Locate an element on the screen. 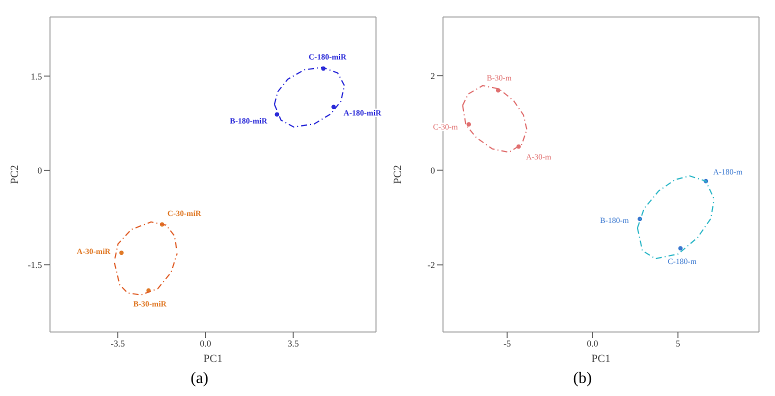 This screenshot has height=396, width=775. data-label: C-180-miR is located at coordinates (327, 57).